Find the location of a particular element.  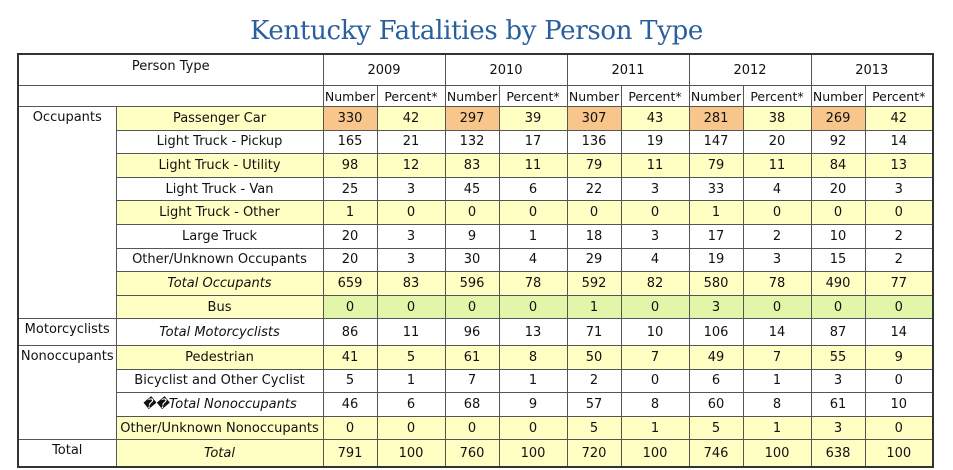

number-cell: 106 is located at coordinates (716, 332).